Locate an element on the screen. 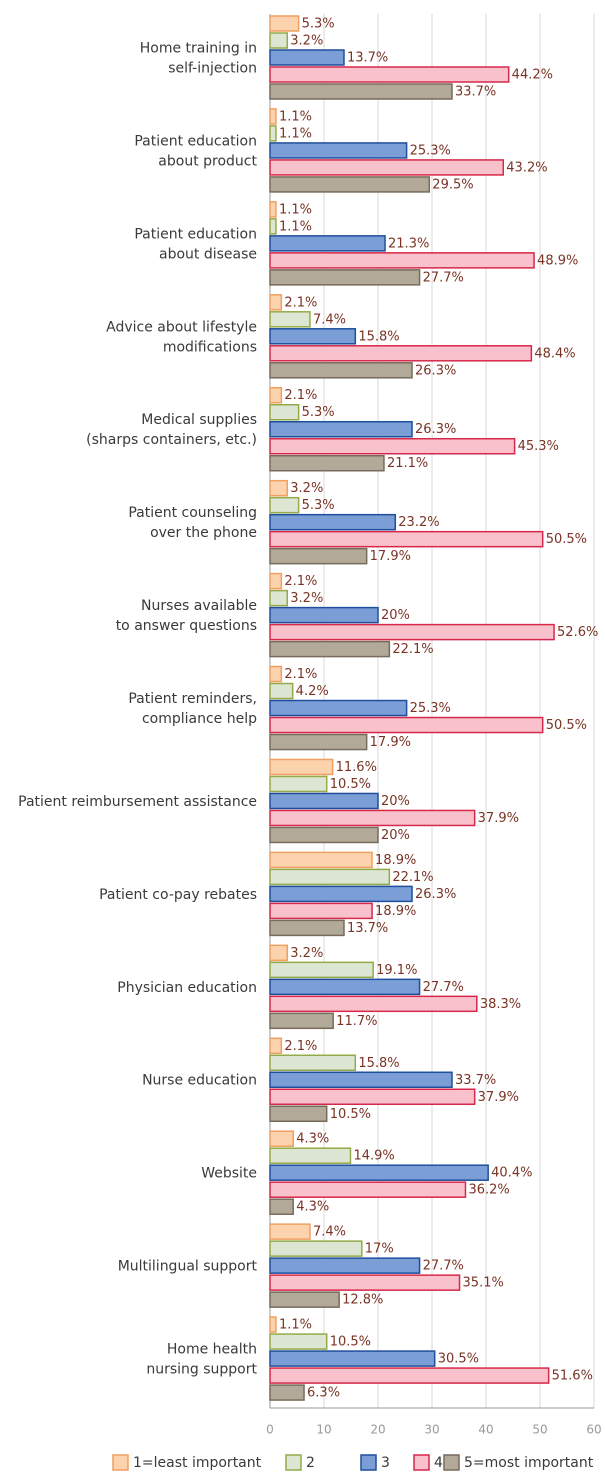 Image resolution: width=605 pixels, height=1474 pixels. value-label: 40.4% is located at coordinates (511, 1173).